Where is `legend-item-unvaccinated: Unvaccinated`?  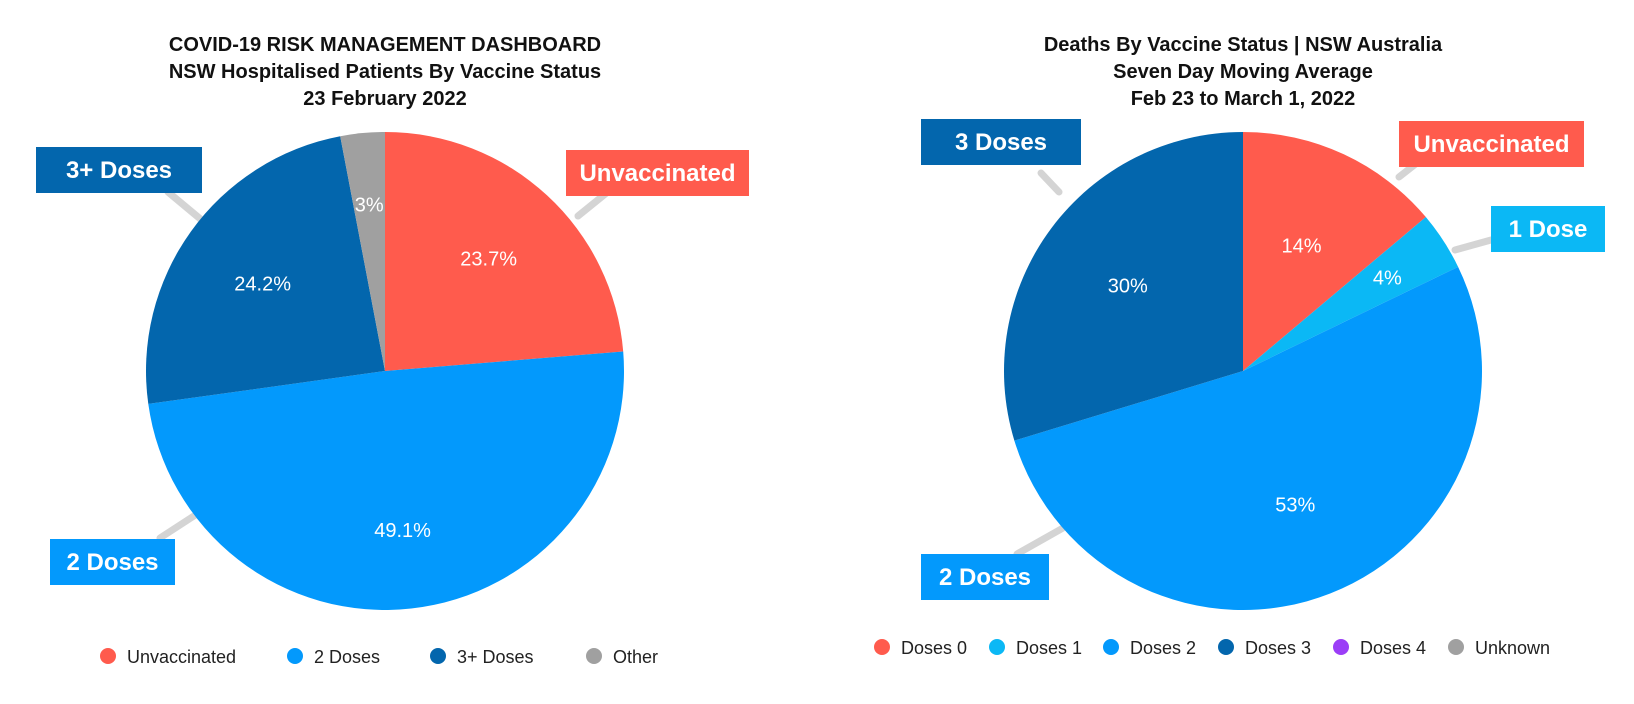 legend-item-unvaccinated: Unvaccinated is located at coordinates (168, 657).